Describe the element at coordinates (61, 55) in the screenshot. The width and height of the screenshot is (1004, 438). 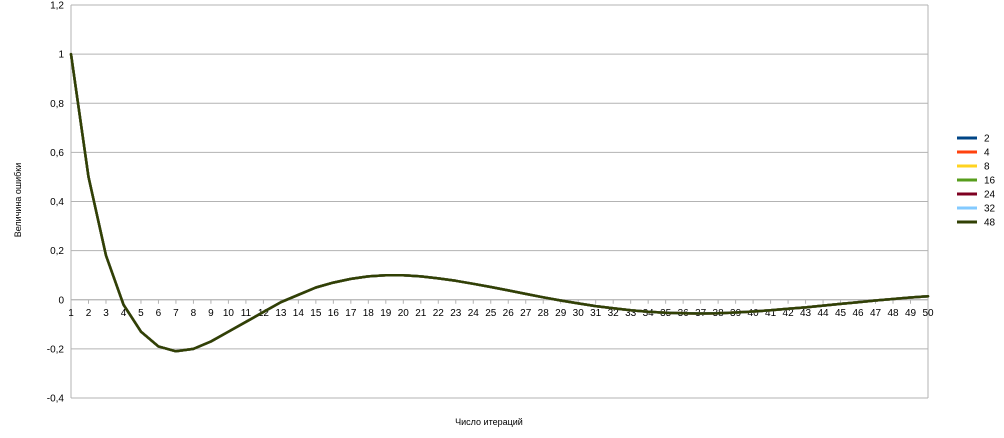
I see `y-tick-label: 1` at that location.